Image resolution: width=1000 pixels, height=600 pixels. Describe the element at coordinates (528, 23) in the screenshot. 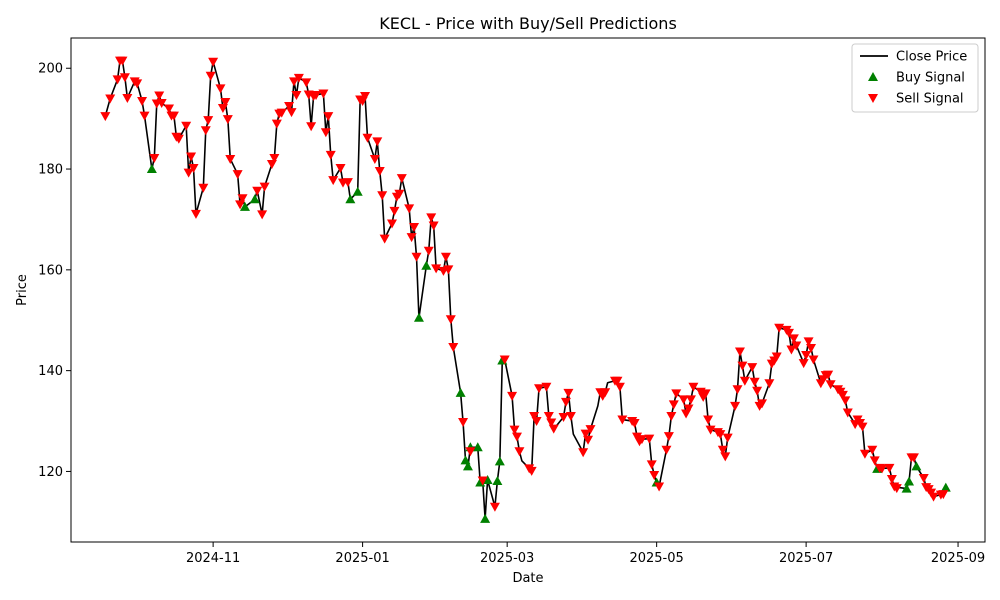

I see `chart-title: KECL - Price with Buy/Sell Predictions` at that location.